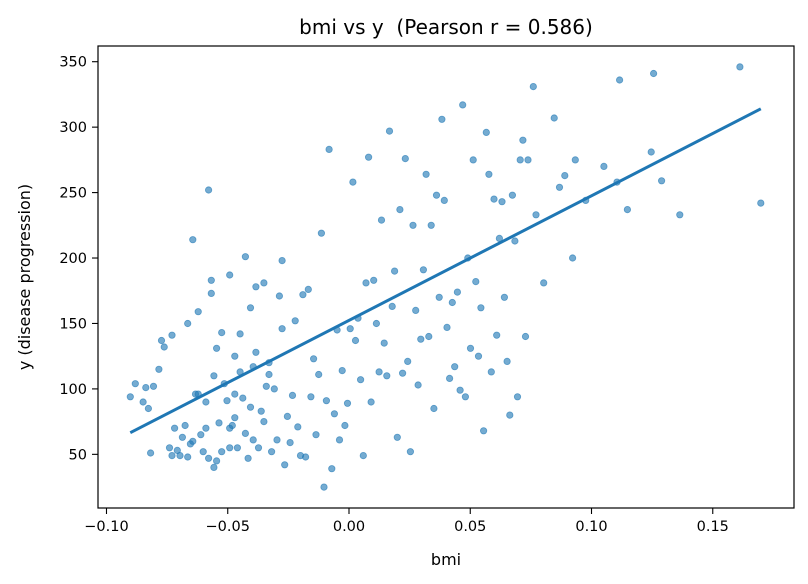 This screenshot has height=584, width=808. I want to click on x-tick-label: 0.15, so click(713, 527).